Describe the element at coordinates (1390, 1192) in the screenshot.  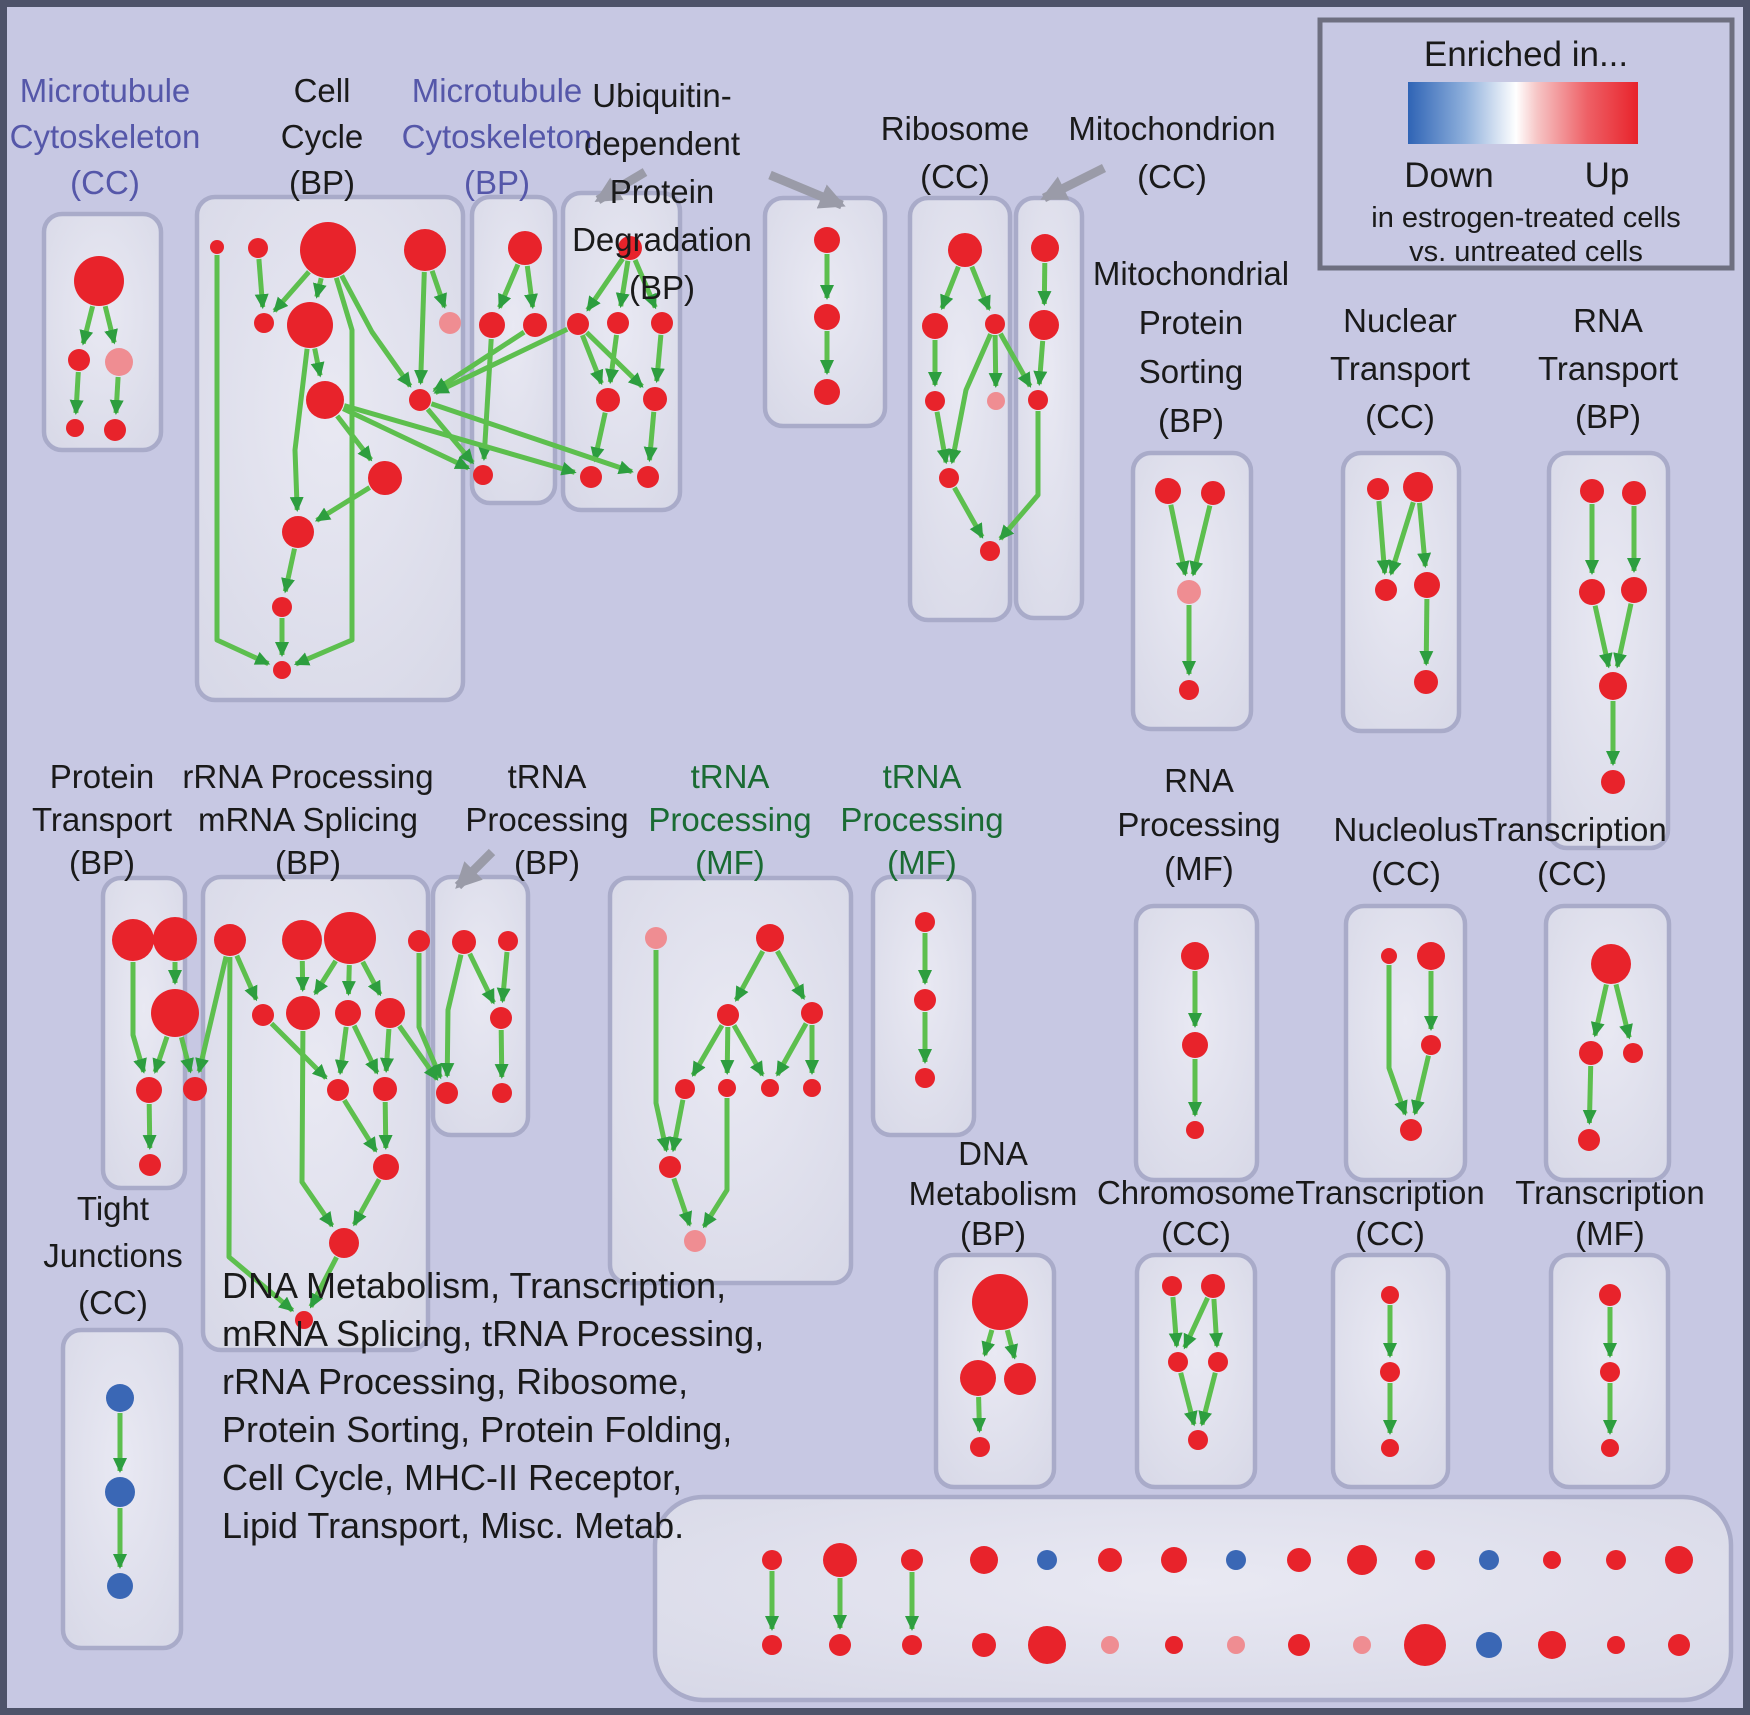
I see `transcription-cc-2-label-line-0: Transcription` at that location.